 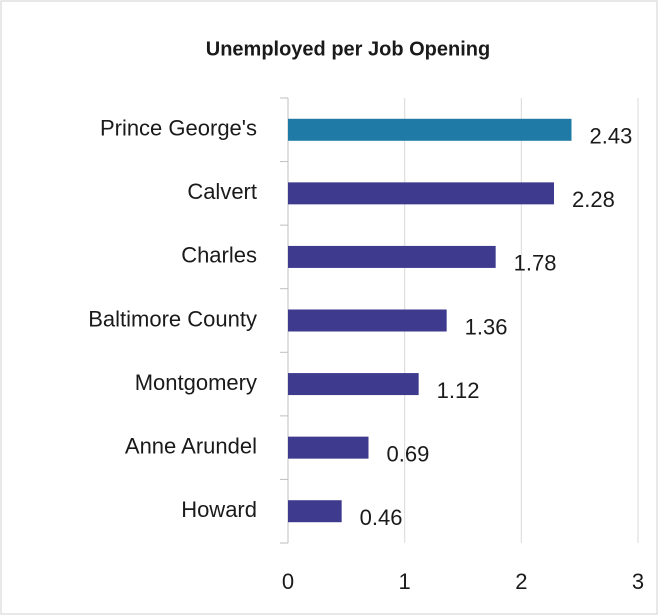 What do you see at coordinates (381, 517) in the screenshot?
I see `value-label: 0.46` at bounding box center [381, 517].